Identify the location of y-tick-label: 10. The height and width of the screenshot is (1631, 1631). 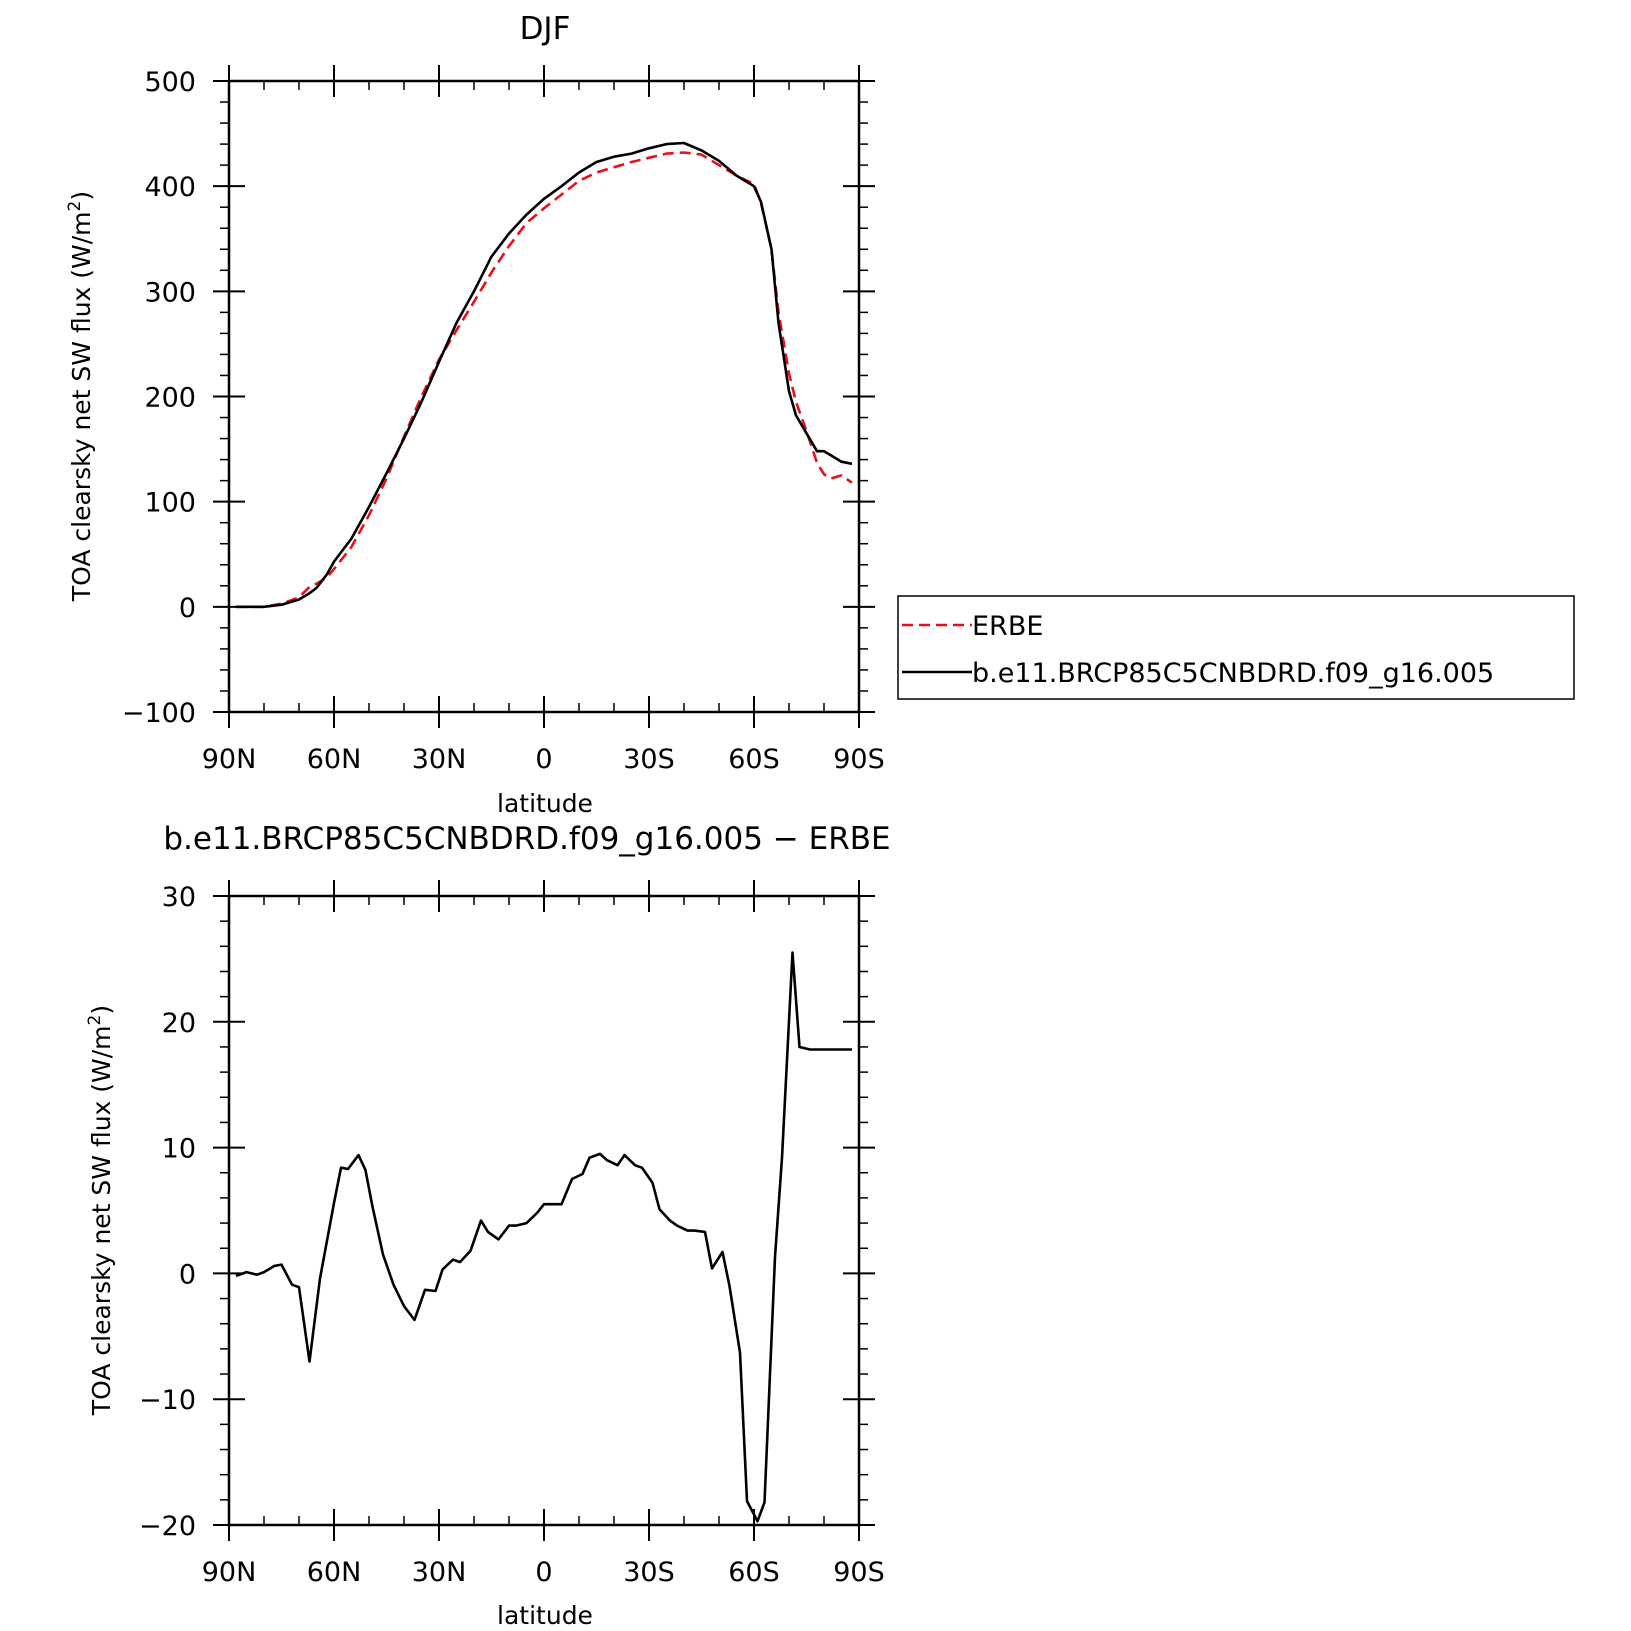
(179, 1149).